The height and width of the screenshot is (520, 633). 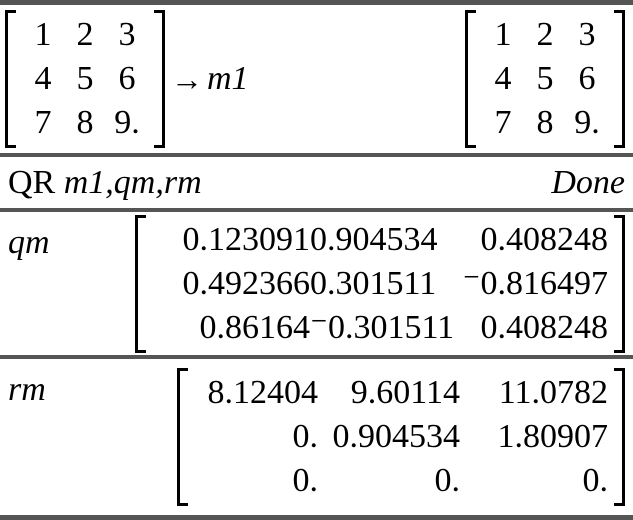 What do you see at coordinates (316, 182) in the screenshot?
I see `history-entry-qr-command: QR m1,qm,rm Done` at bounding box center [316, 182].